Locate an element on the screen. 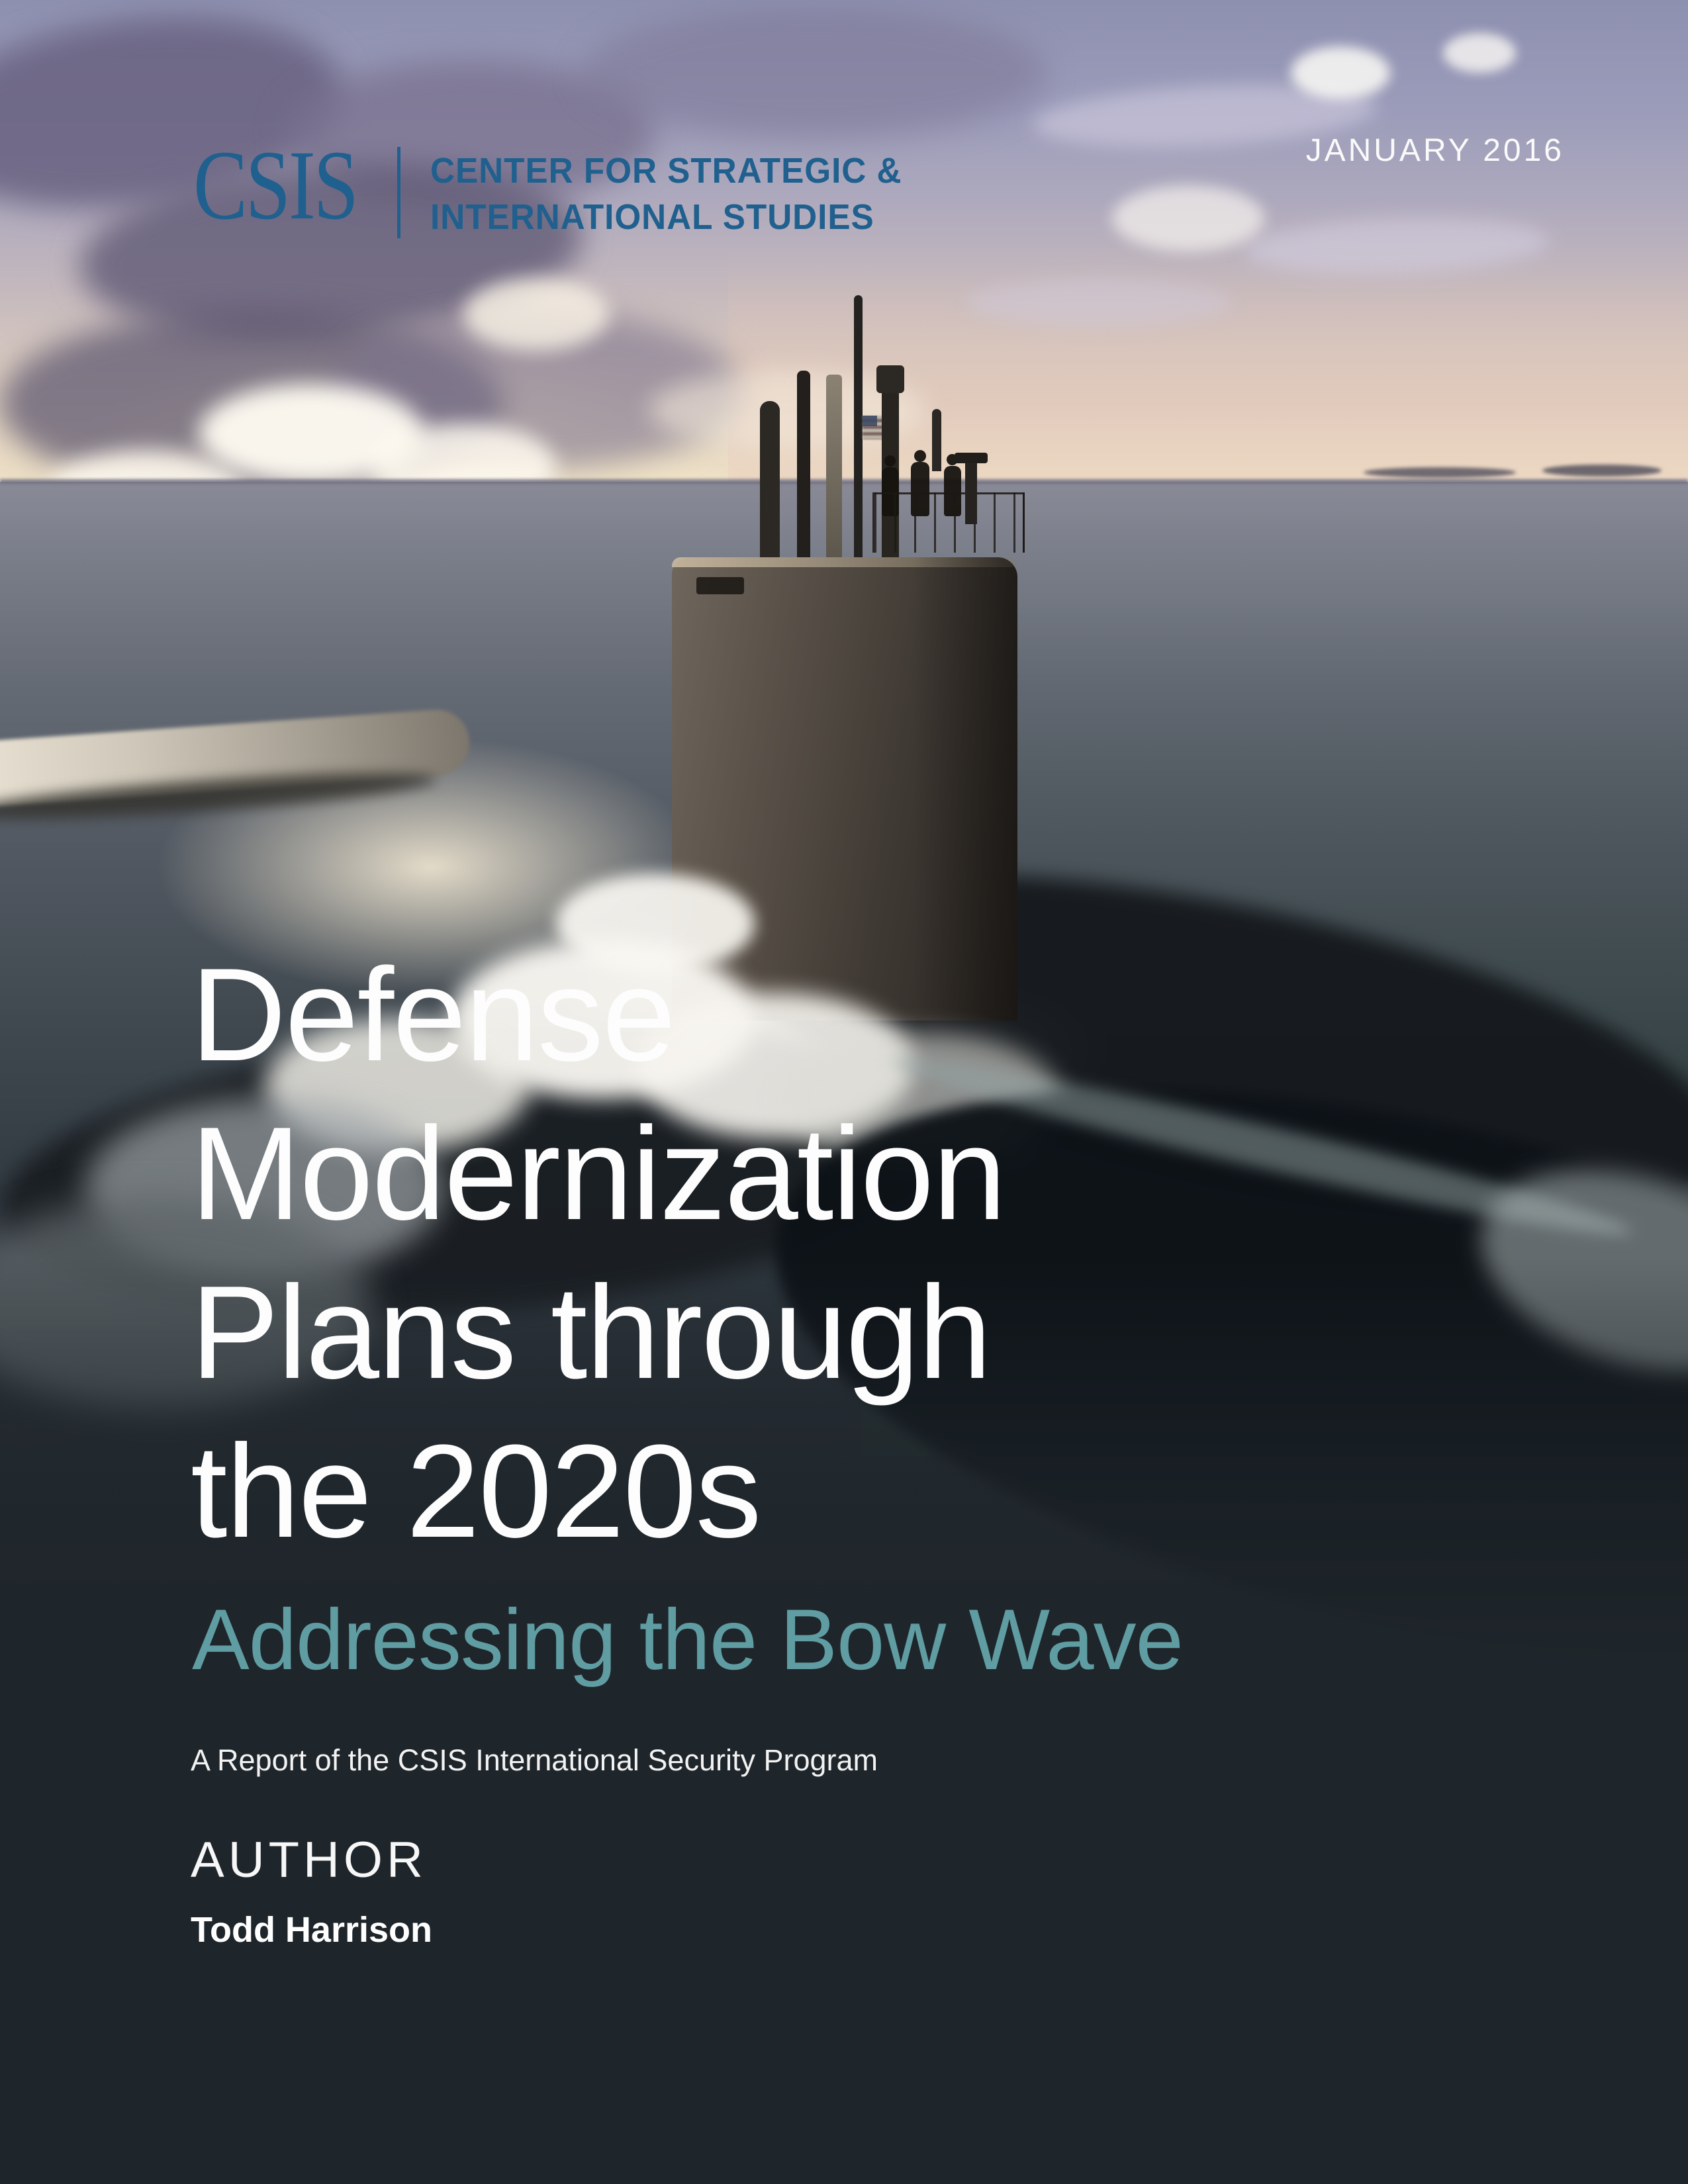 This screenshot has height=2184, width=1688. horizon-line is located at coordinates (844, 481).